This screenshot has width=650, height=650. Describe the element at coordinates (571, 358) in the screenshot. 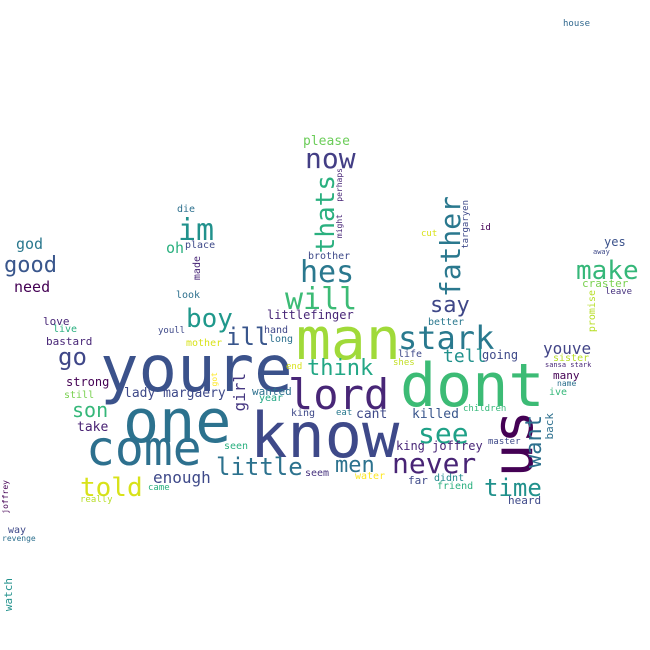

I see `word-sister: sister` at that location.